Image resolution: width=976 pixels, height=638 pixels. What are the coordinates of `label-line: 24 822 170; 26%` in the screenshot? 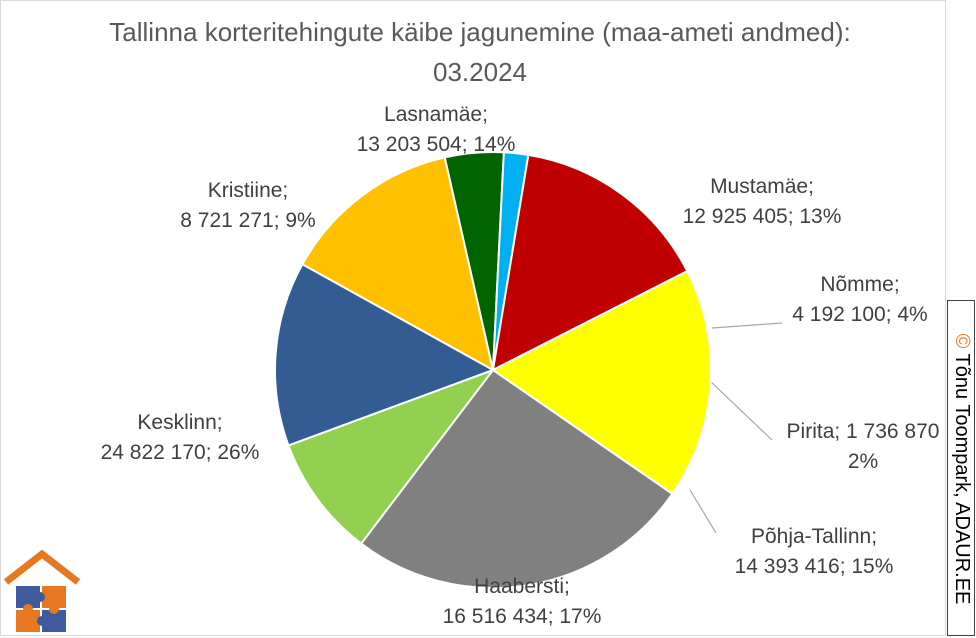 It's located at (180, 452).